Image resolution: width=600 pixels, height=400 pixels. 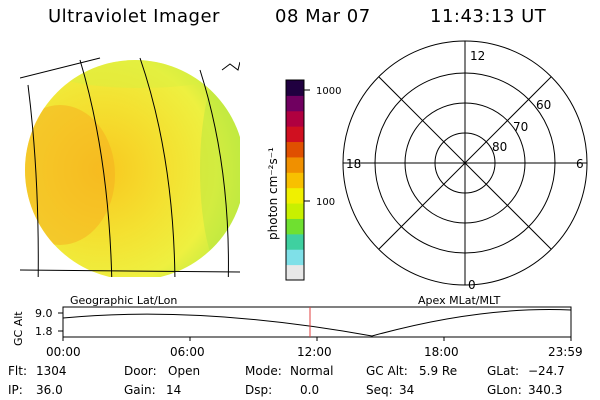 What do you see at coordinates (488, 16) in the screenshot?
I see `image-time: 11:43:13 UT` at bounding box center [488, 16].